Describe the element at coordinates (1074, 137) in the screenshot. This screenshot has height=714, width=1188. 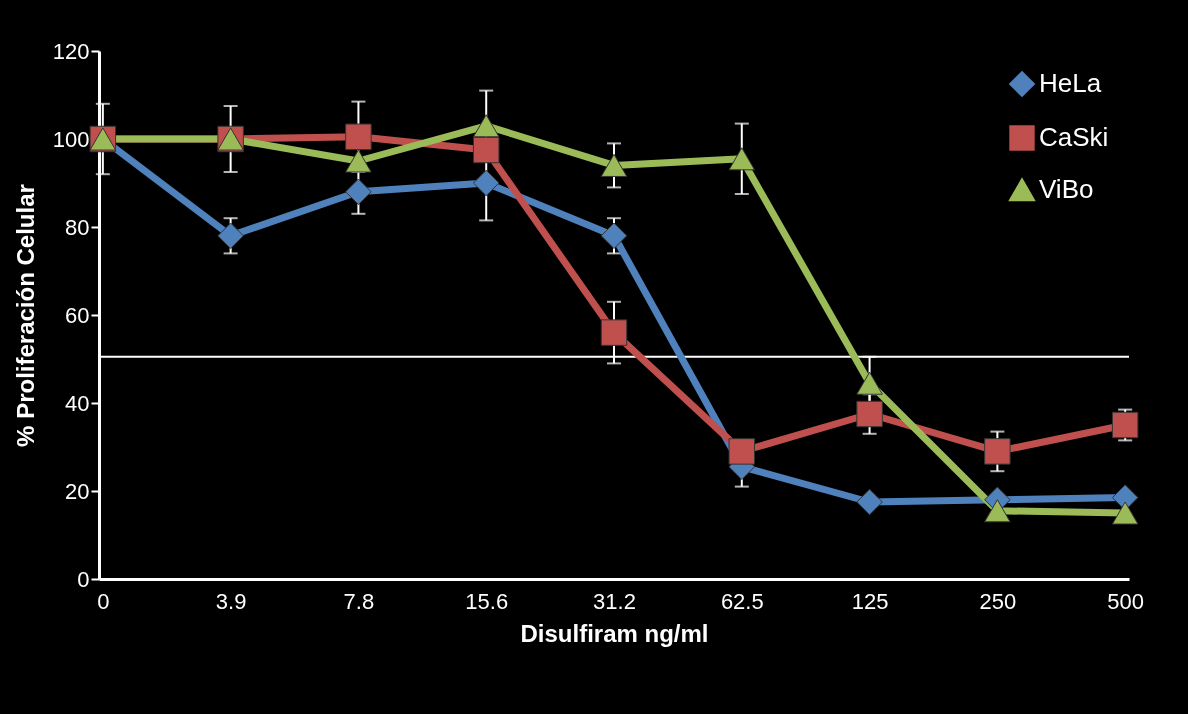
I see `legend-label: CaSki` at that location.